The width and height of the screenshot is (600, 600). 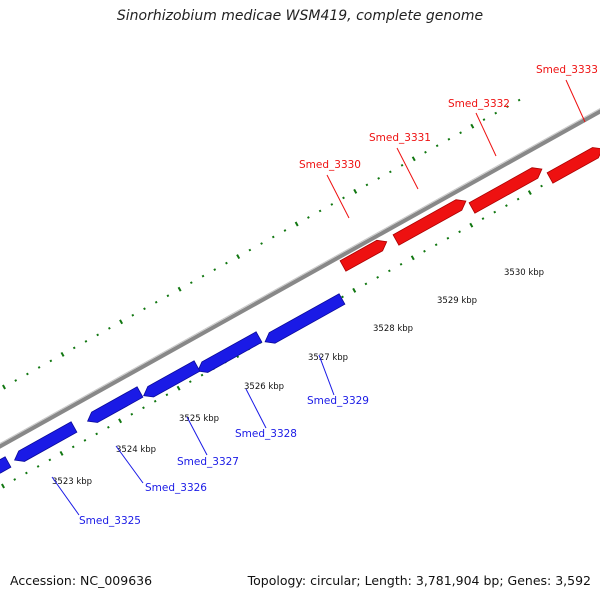 I want to click on scale-tick-label: 3529 kbp, so click(x=457, y=301).